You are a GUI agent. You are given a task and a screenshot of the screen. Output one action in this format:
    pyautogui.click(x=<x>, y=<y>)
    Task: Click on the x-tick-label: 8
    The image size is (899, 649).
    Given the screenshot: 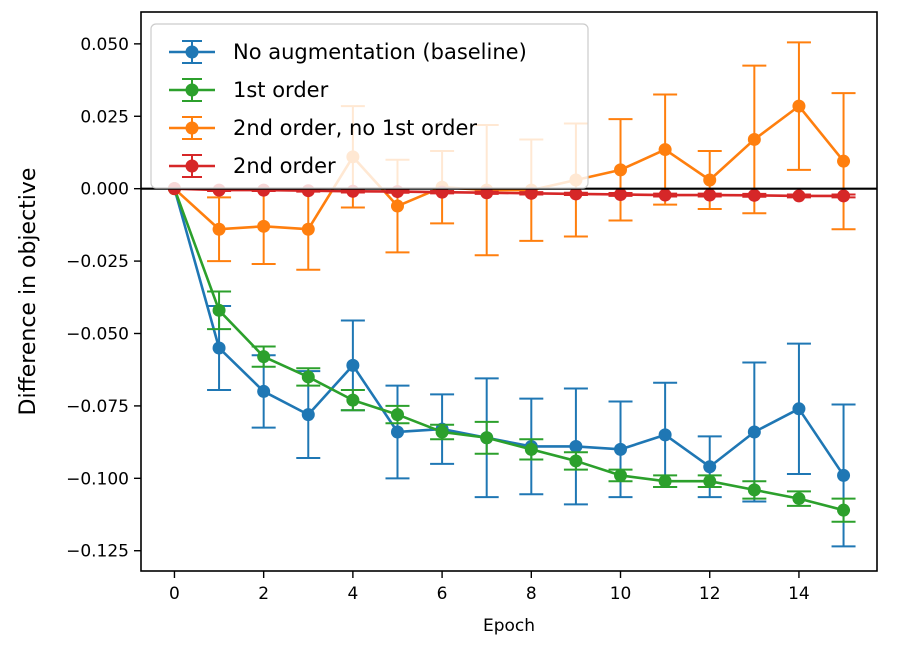 What is the action you would take?
    pyautogui.click(x=531, y=594)
    